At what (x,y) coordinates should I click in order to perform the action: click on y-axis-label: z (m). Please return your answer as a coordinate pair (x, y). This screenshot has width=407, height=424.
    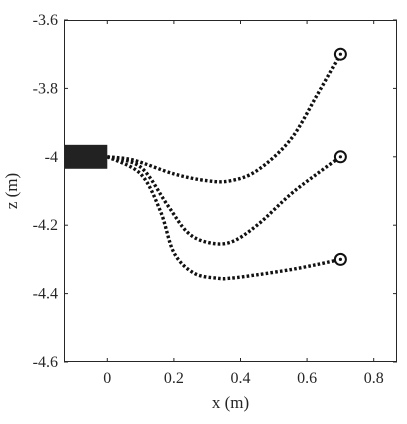
    Looking at the image, I should click on (11, 191).